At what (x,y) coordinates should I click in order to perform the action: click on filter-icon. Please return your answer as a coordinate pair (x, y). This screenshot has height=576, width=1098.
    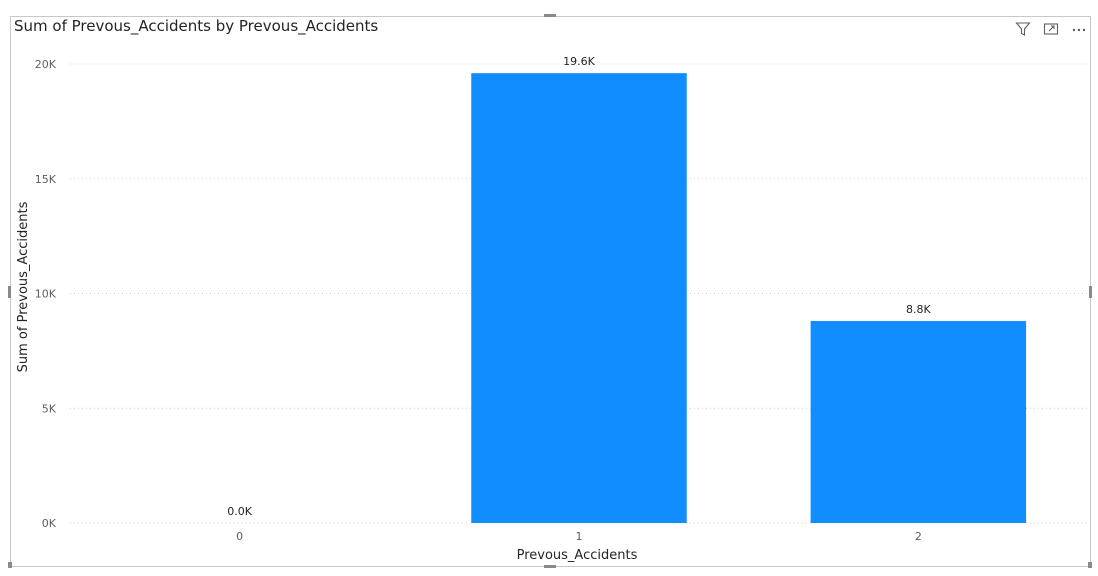
    Looking at the image, I should click on (1023, 29).